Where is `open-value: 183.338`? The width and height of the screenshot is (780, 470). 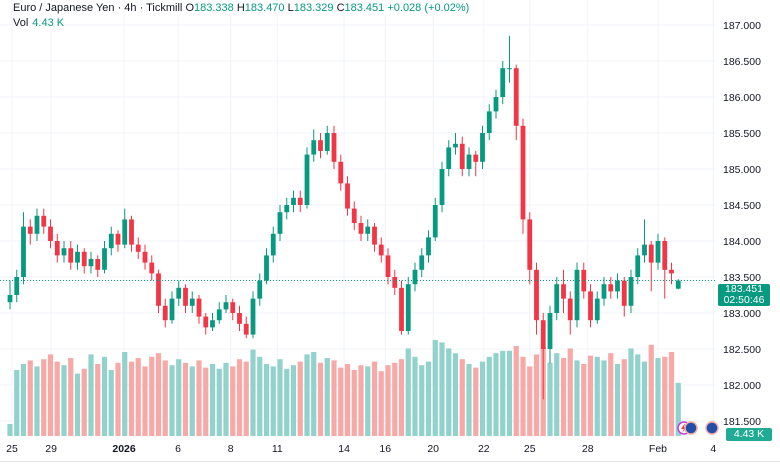
open-value: 183.338 is located at coordinates (214, 8).